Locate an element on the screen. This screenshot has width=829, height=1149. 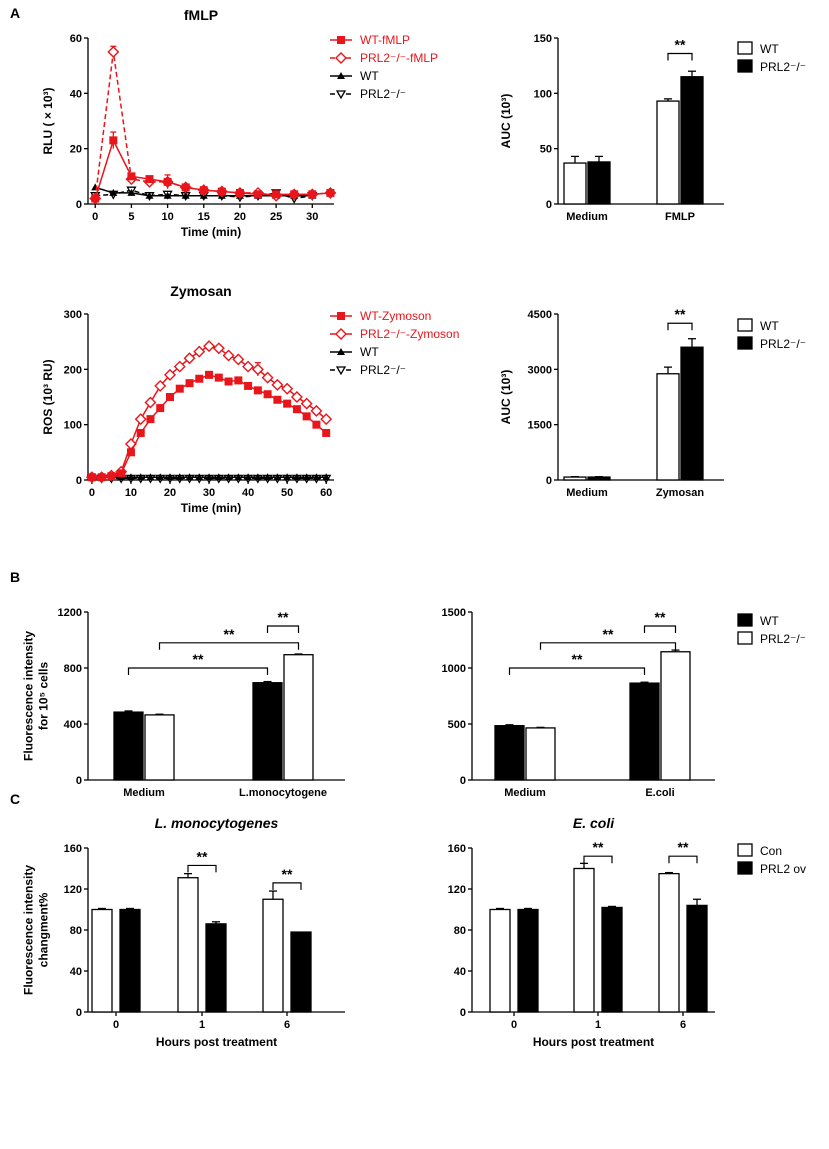
y-tick-label: 50 is located at coordinates (546, 150).